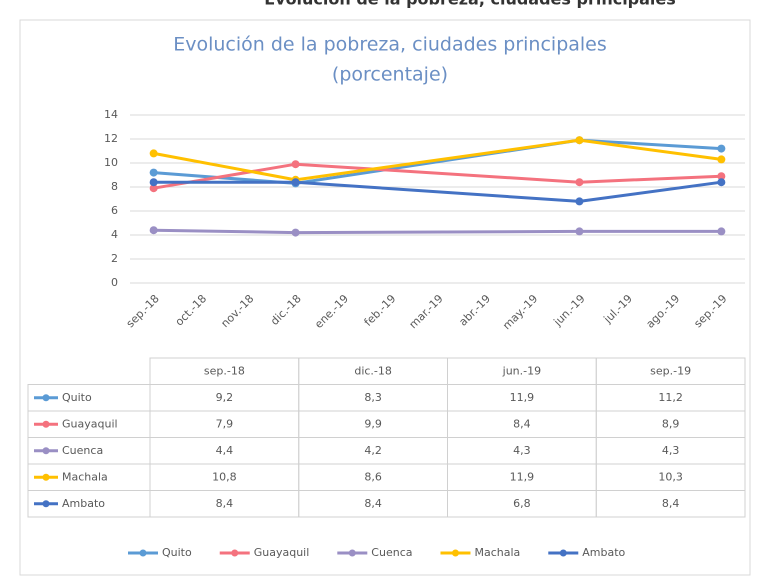 This screenshot has width=761, height=576. Describe the element at coordinates (114, 258) in the screenshot. I see `y-tick-label: 2` at that location.